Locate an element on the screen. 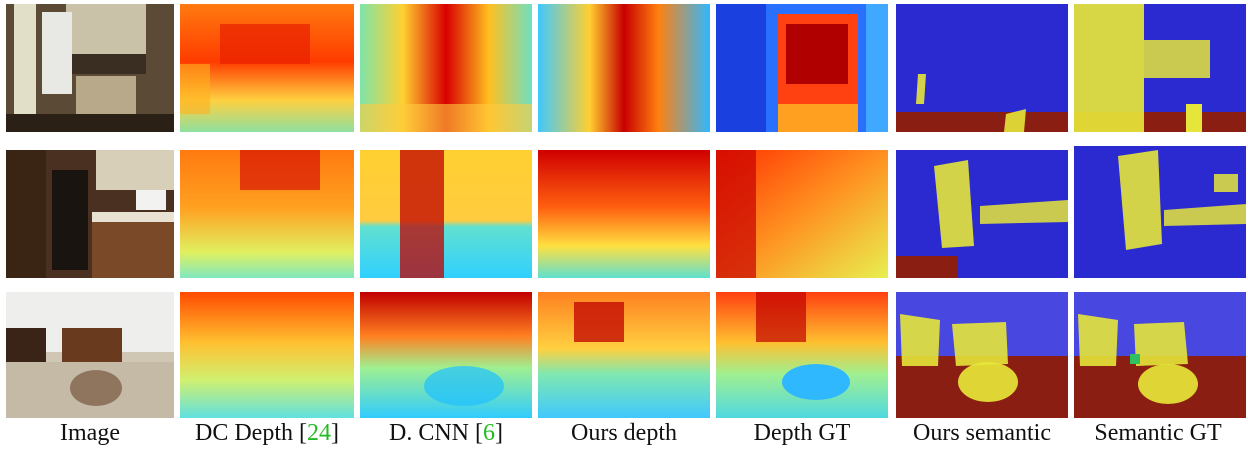 The height and width of the screenshot is (456, 1248). row1-ours-depth is located at coordinates (624, 68).